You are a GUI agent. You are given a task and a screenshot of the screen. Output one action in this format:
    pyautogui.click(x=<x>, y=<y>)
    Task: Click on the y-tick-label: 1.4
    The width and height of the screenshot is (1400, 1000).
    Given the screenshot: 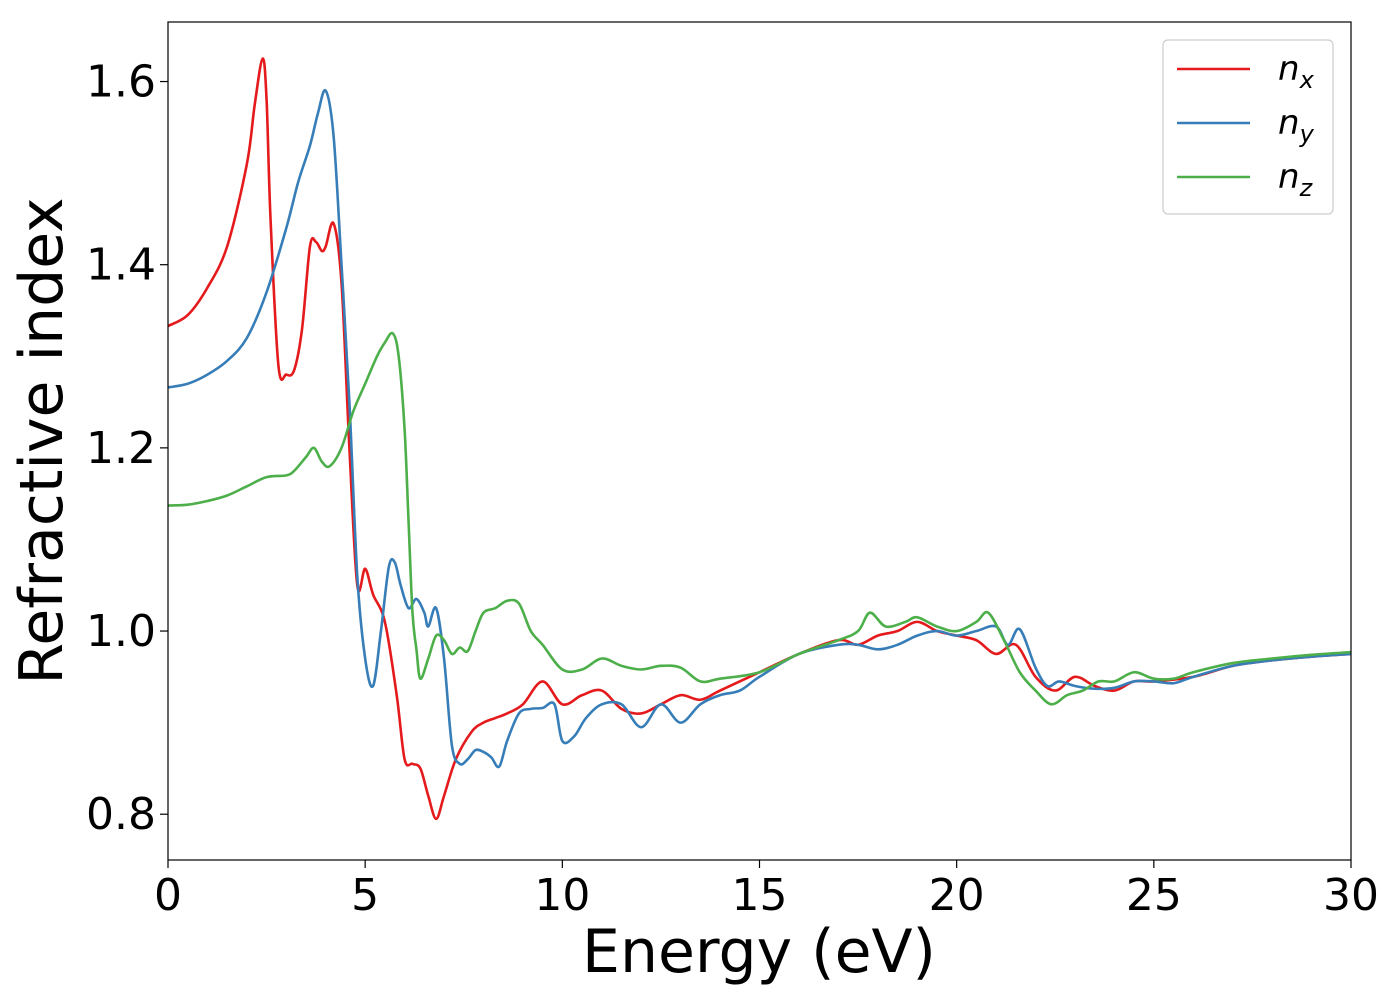 What is the action you would take?
    pyautogui.click(x=121, y=265)
    